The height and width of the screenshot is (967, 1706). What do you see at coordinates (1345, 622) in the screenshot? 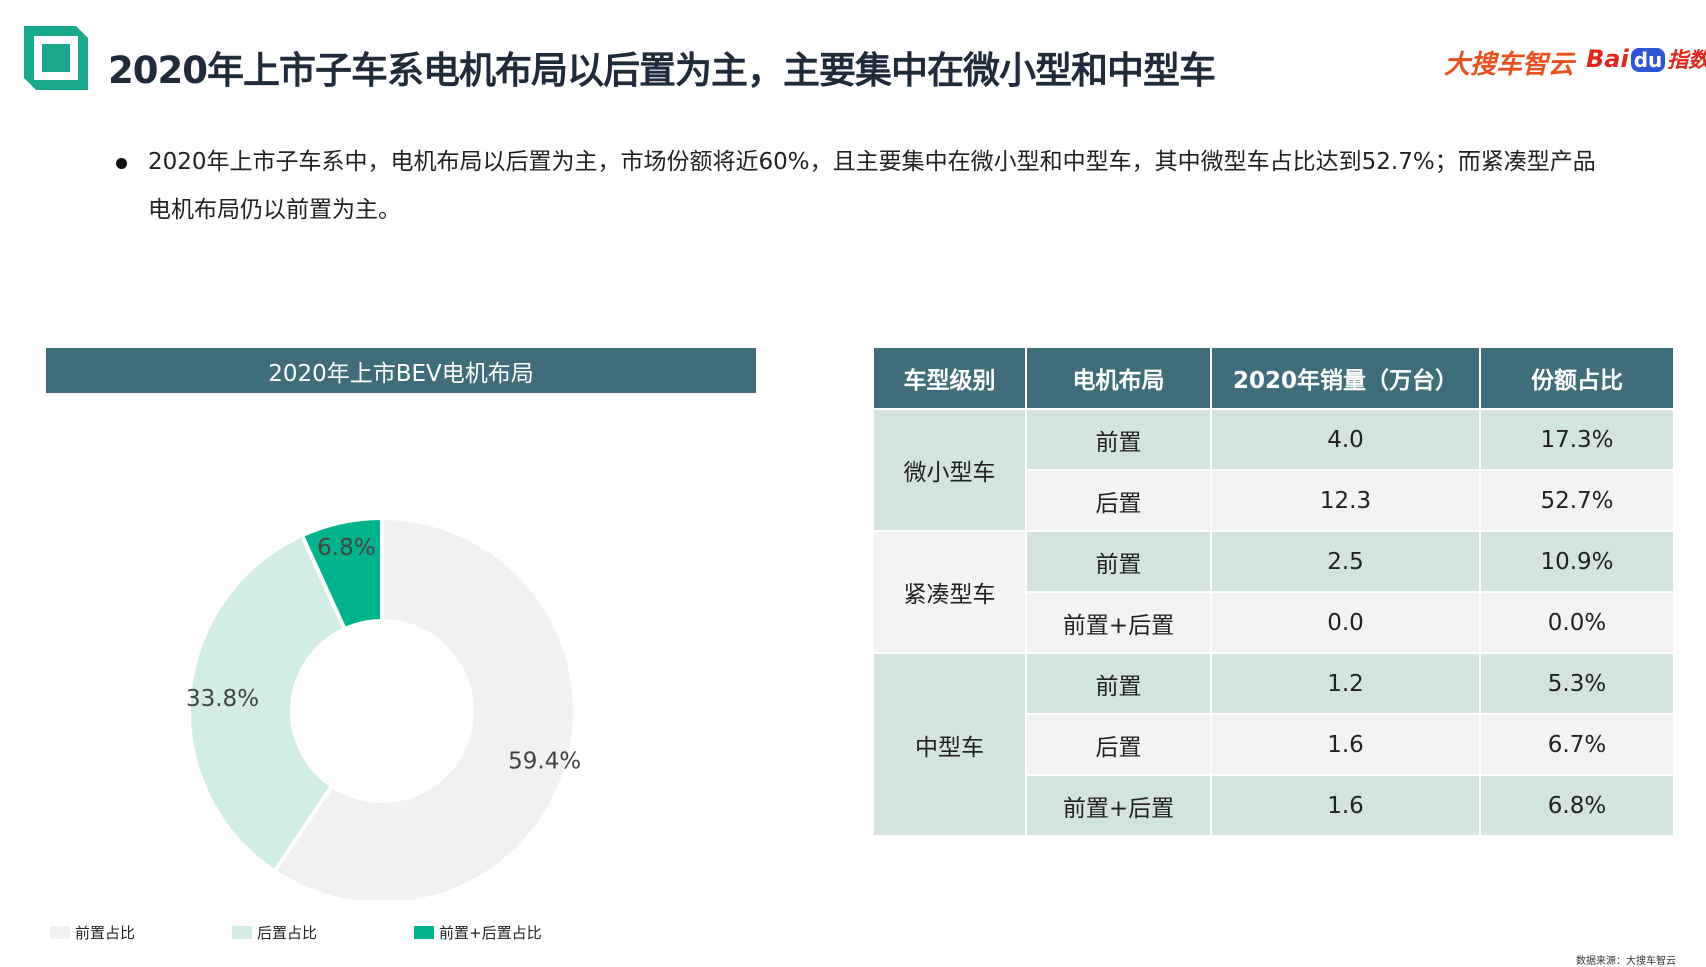
I see `sales-cell: 0.0` at bounding box center [1345, 622].